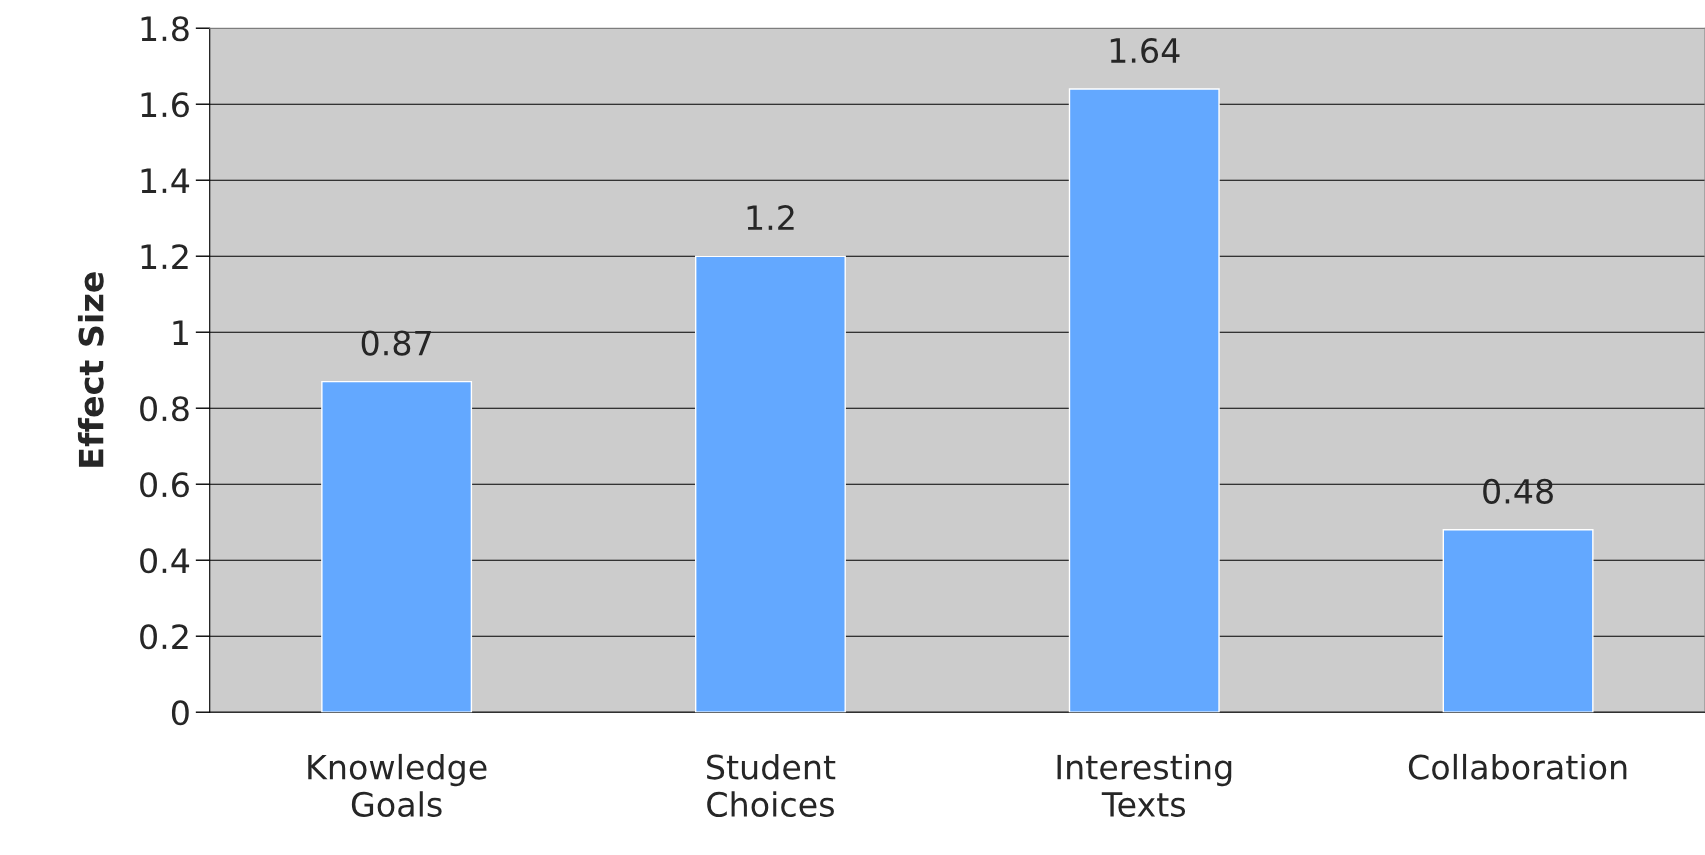 The height and width of the screenshot is (855, 1705). Describe the element at coordinates (180, 713) in the screenshot. I see `y-tick-label: 0` at that location.